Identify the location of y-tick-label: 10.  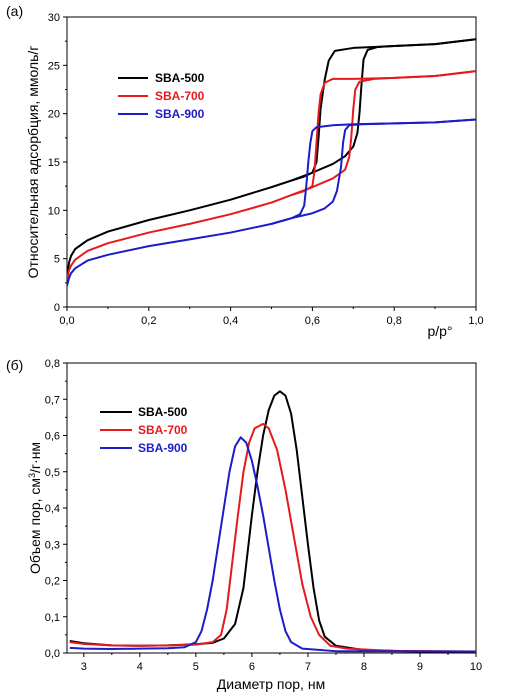
(54, 211).